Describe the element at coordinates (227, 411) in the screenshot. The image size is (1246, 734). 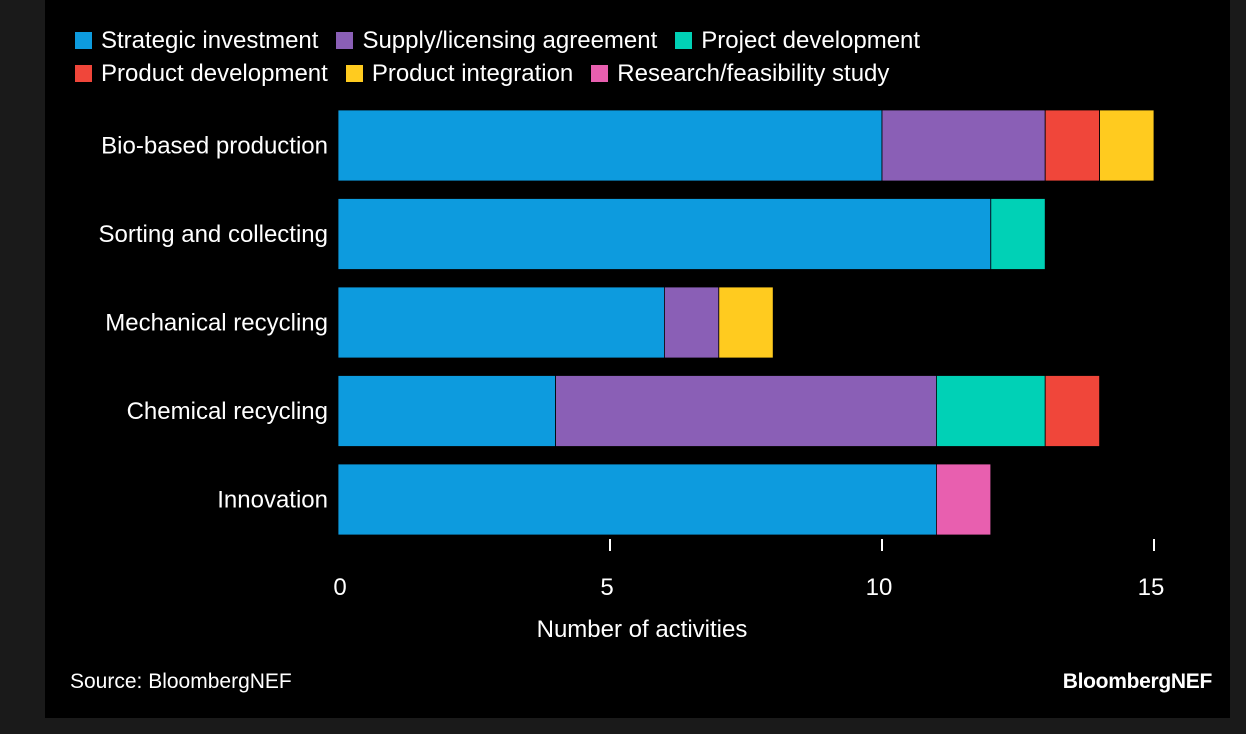
I see `category-label: Chemical recycling` at that location.